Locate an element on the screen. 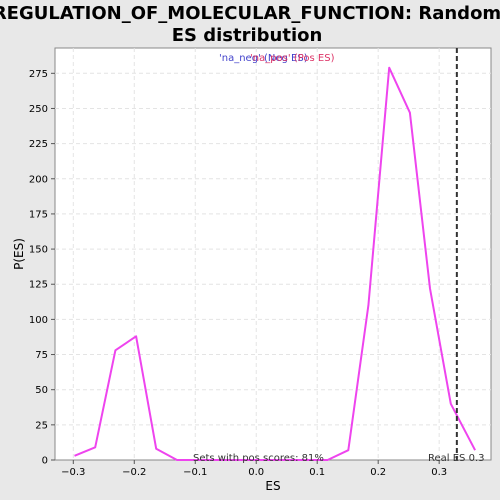 This screenshot has height=500, width=500. y-tick-label: 175 is located at coordinates (38, 214).